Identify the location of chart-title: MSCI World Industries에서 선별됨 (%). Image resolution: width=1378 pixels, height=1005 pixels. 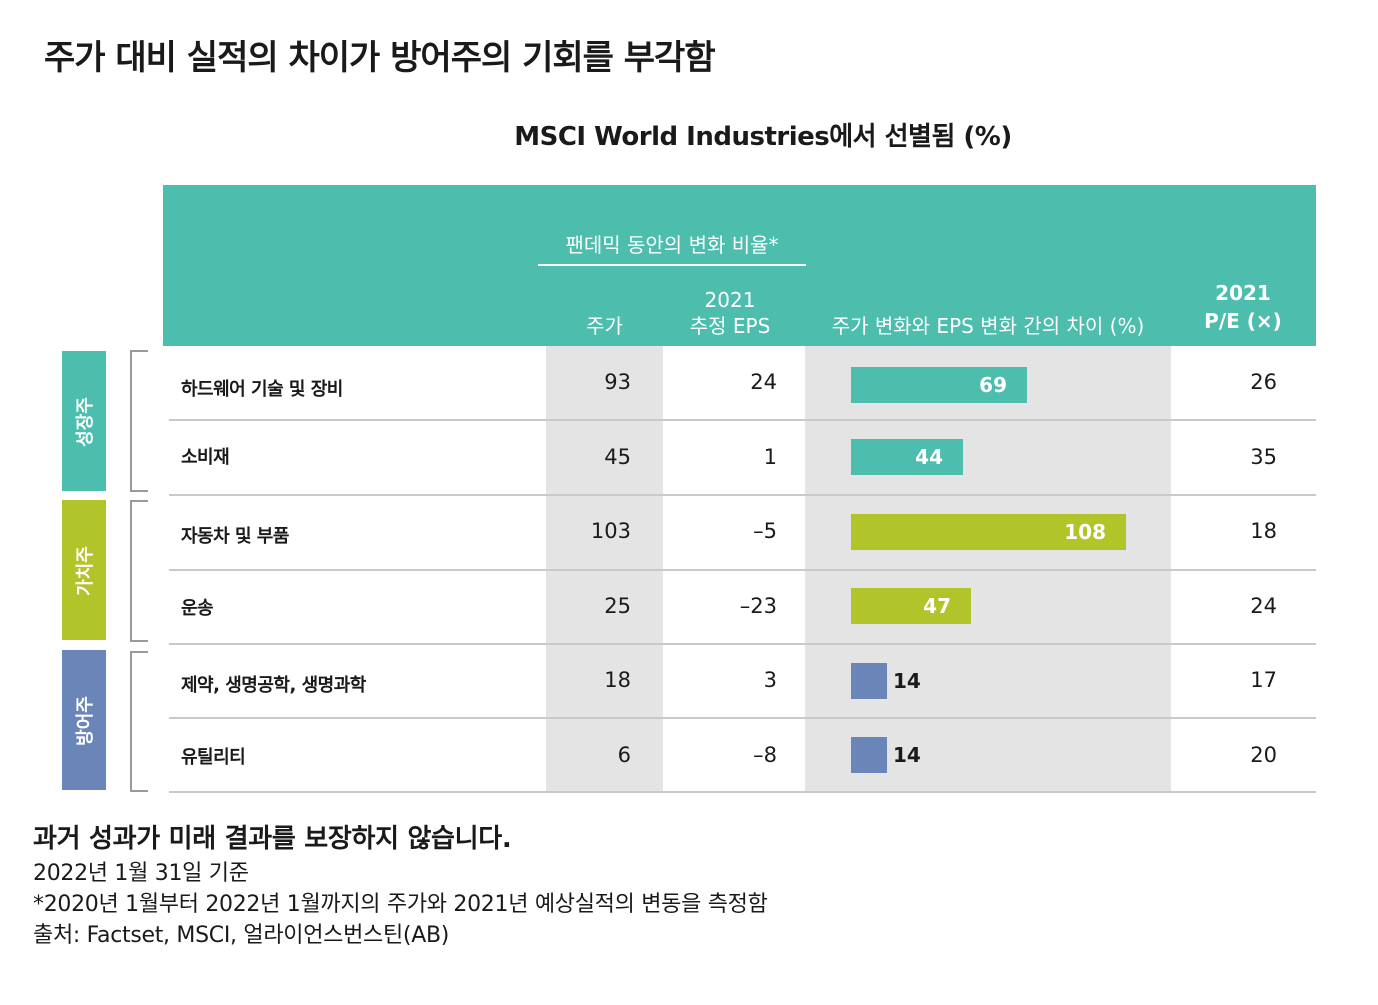
(763, 137).